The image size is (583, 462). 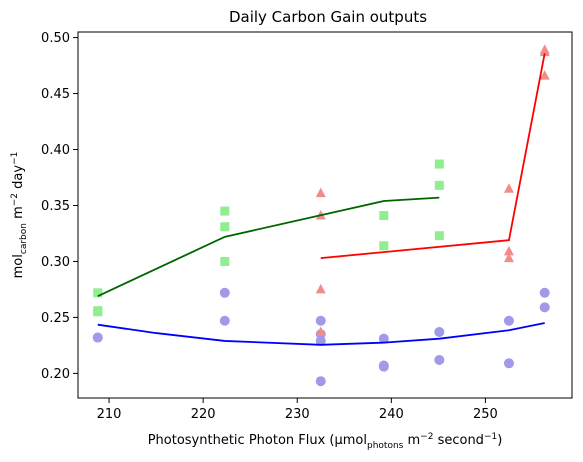 What do you see at coordinates (268, 246) in the screenshot?
I see `square-series-trend-line` at bounding box center [268, 246].